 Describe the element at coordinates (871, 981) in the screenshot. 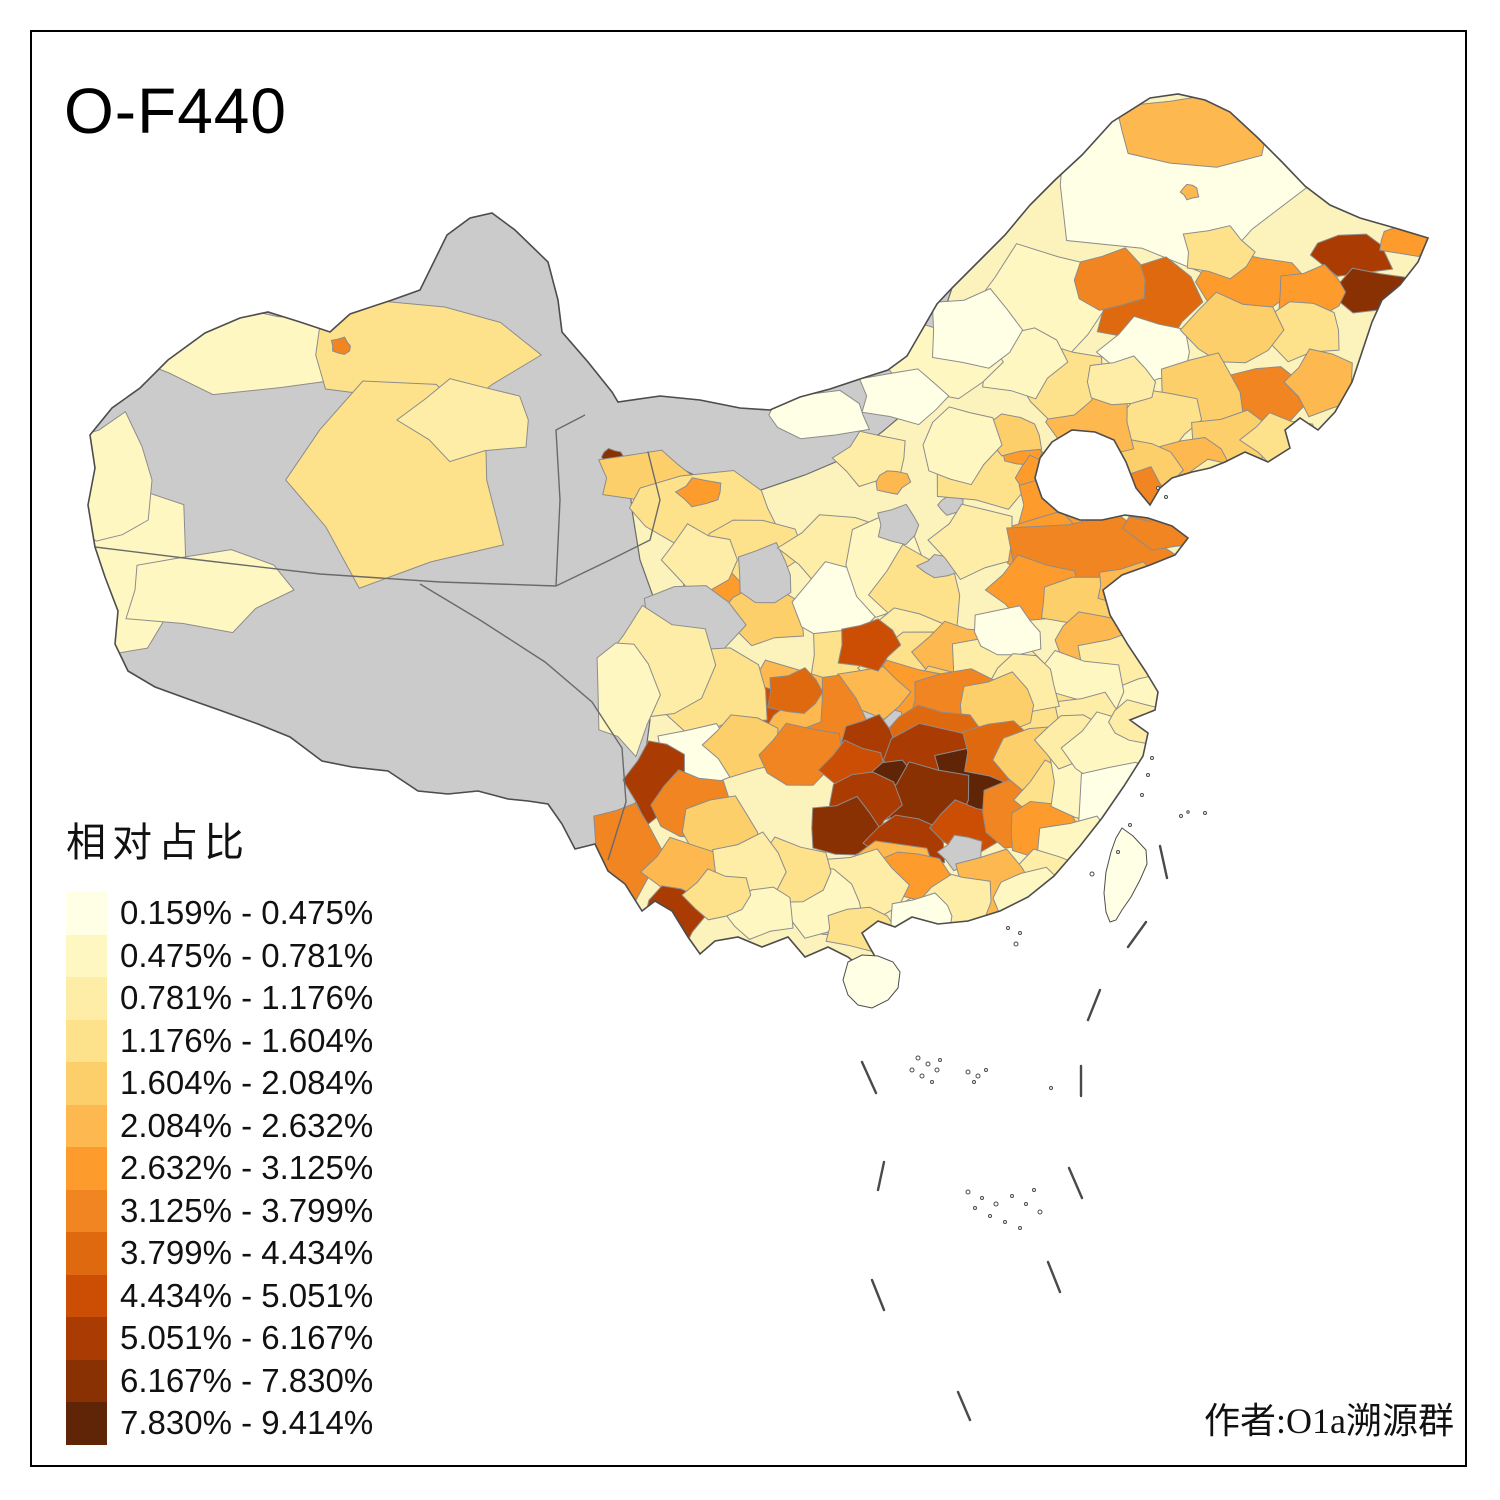

I see `hainan-island` at that location.